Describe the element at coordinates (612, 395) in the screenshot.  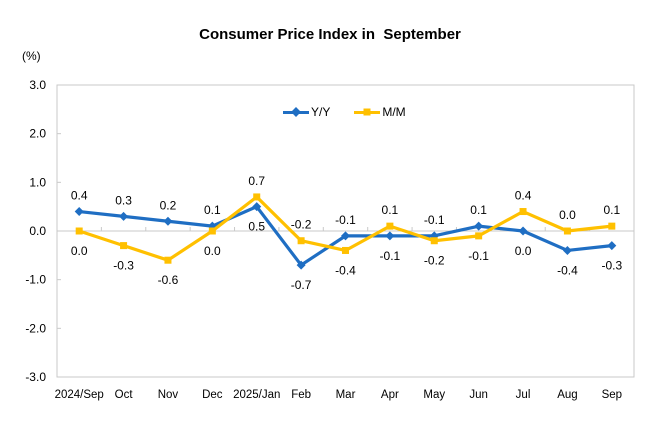
I see `x-axis-tick-label: Sep` at that location.